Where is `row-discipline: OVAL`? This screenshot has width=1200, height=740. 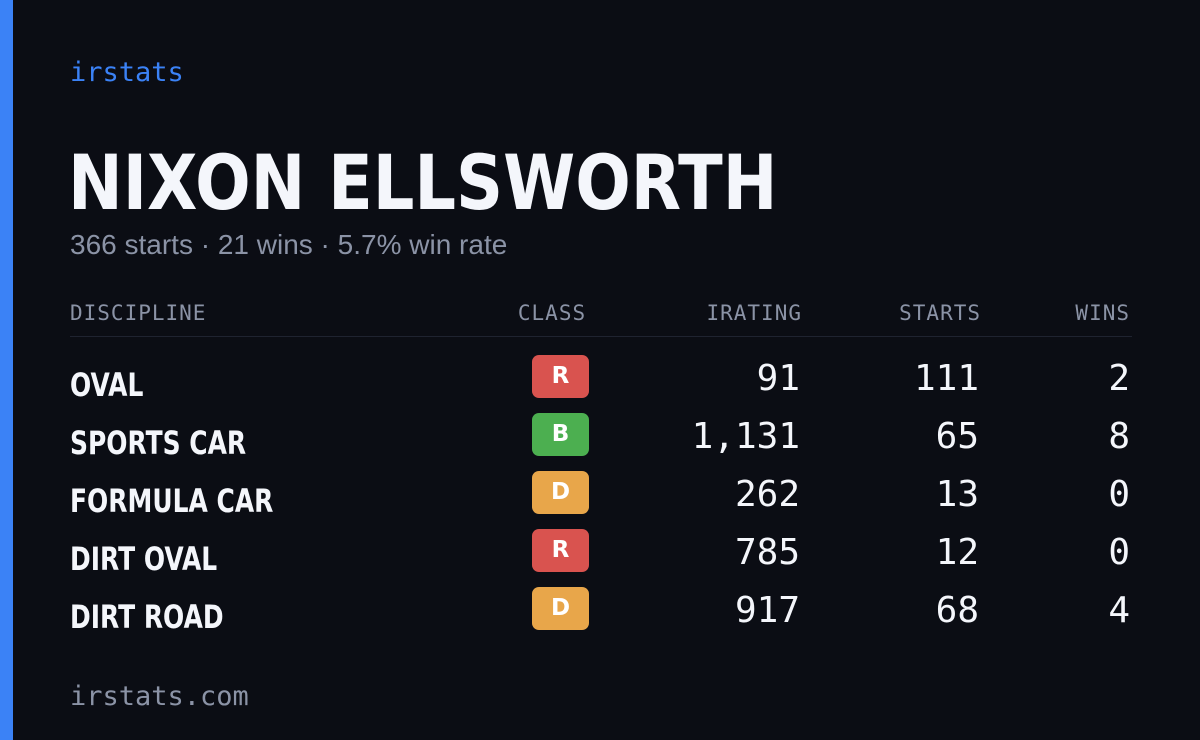
row-discipline: OVAL is located at coordinates (107, 385).